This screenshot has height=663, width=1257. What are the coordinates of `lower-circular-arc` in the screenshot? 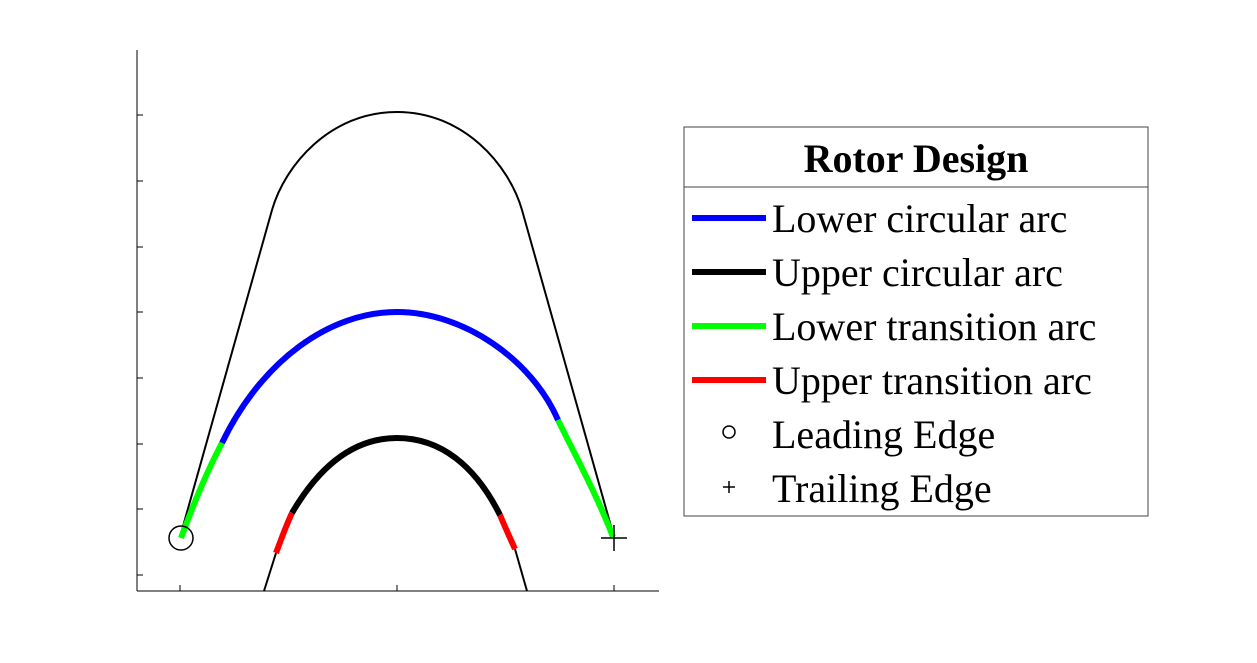 It's located at (390, 376).